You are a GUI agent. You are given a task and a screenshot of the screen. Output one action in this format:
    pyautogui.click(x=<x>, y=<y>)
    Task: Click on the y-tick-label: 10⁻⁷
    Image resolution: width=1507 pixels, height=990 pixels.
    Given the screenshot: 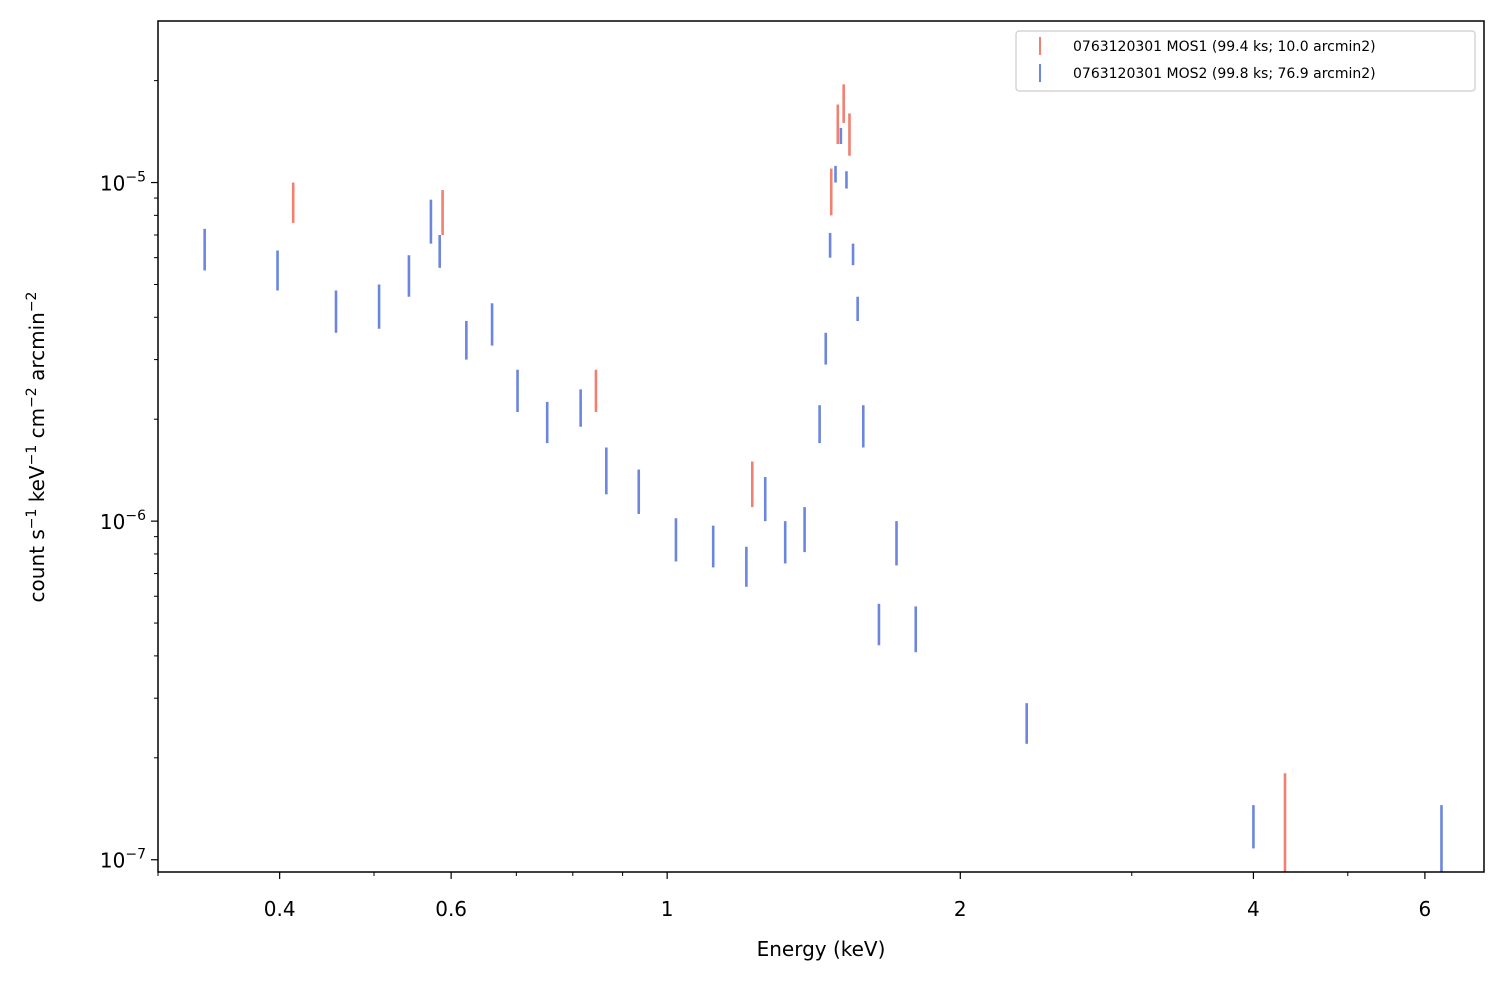 What is the action you would take?
    pyautogui.click(x=123, y=860)
    